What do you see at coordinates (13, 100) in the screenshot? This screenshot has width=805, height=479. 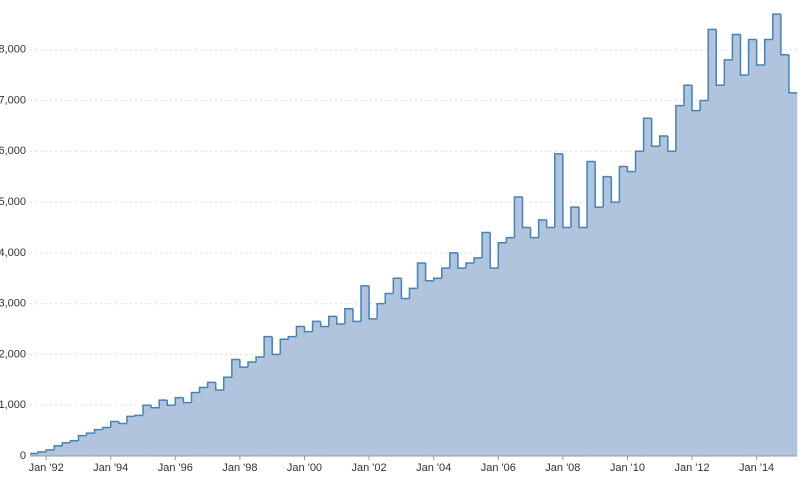 I see `y-tick-label: 7,000` at bounding box center [13, 100].